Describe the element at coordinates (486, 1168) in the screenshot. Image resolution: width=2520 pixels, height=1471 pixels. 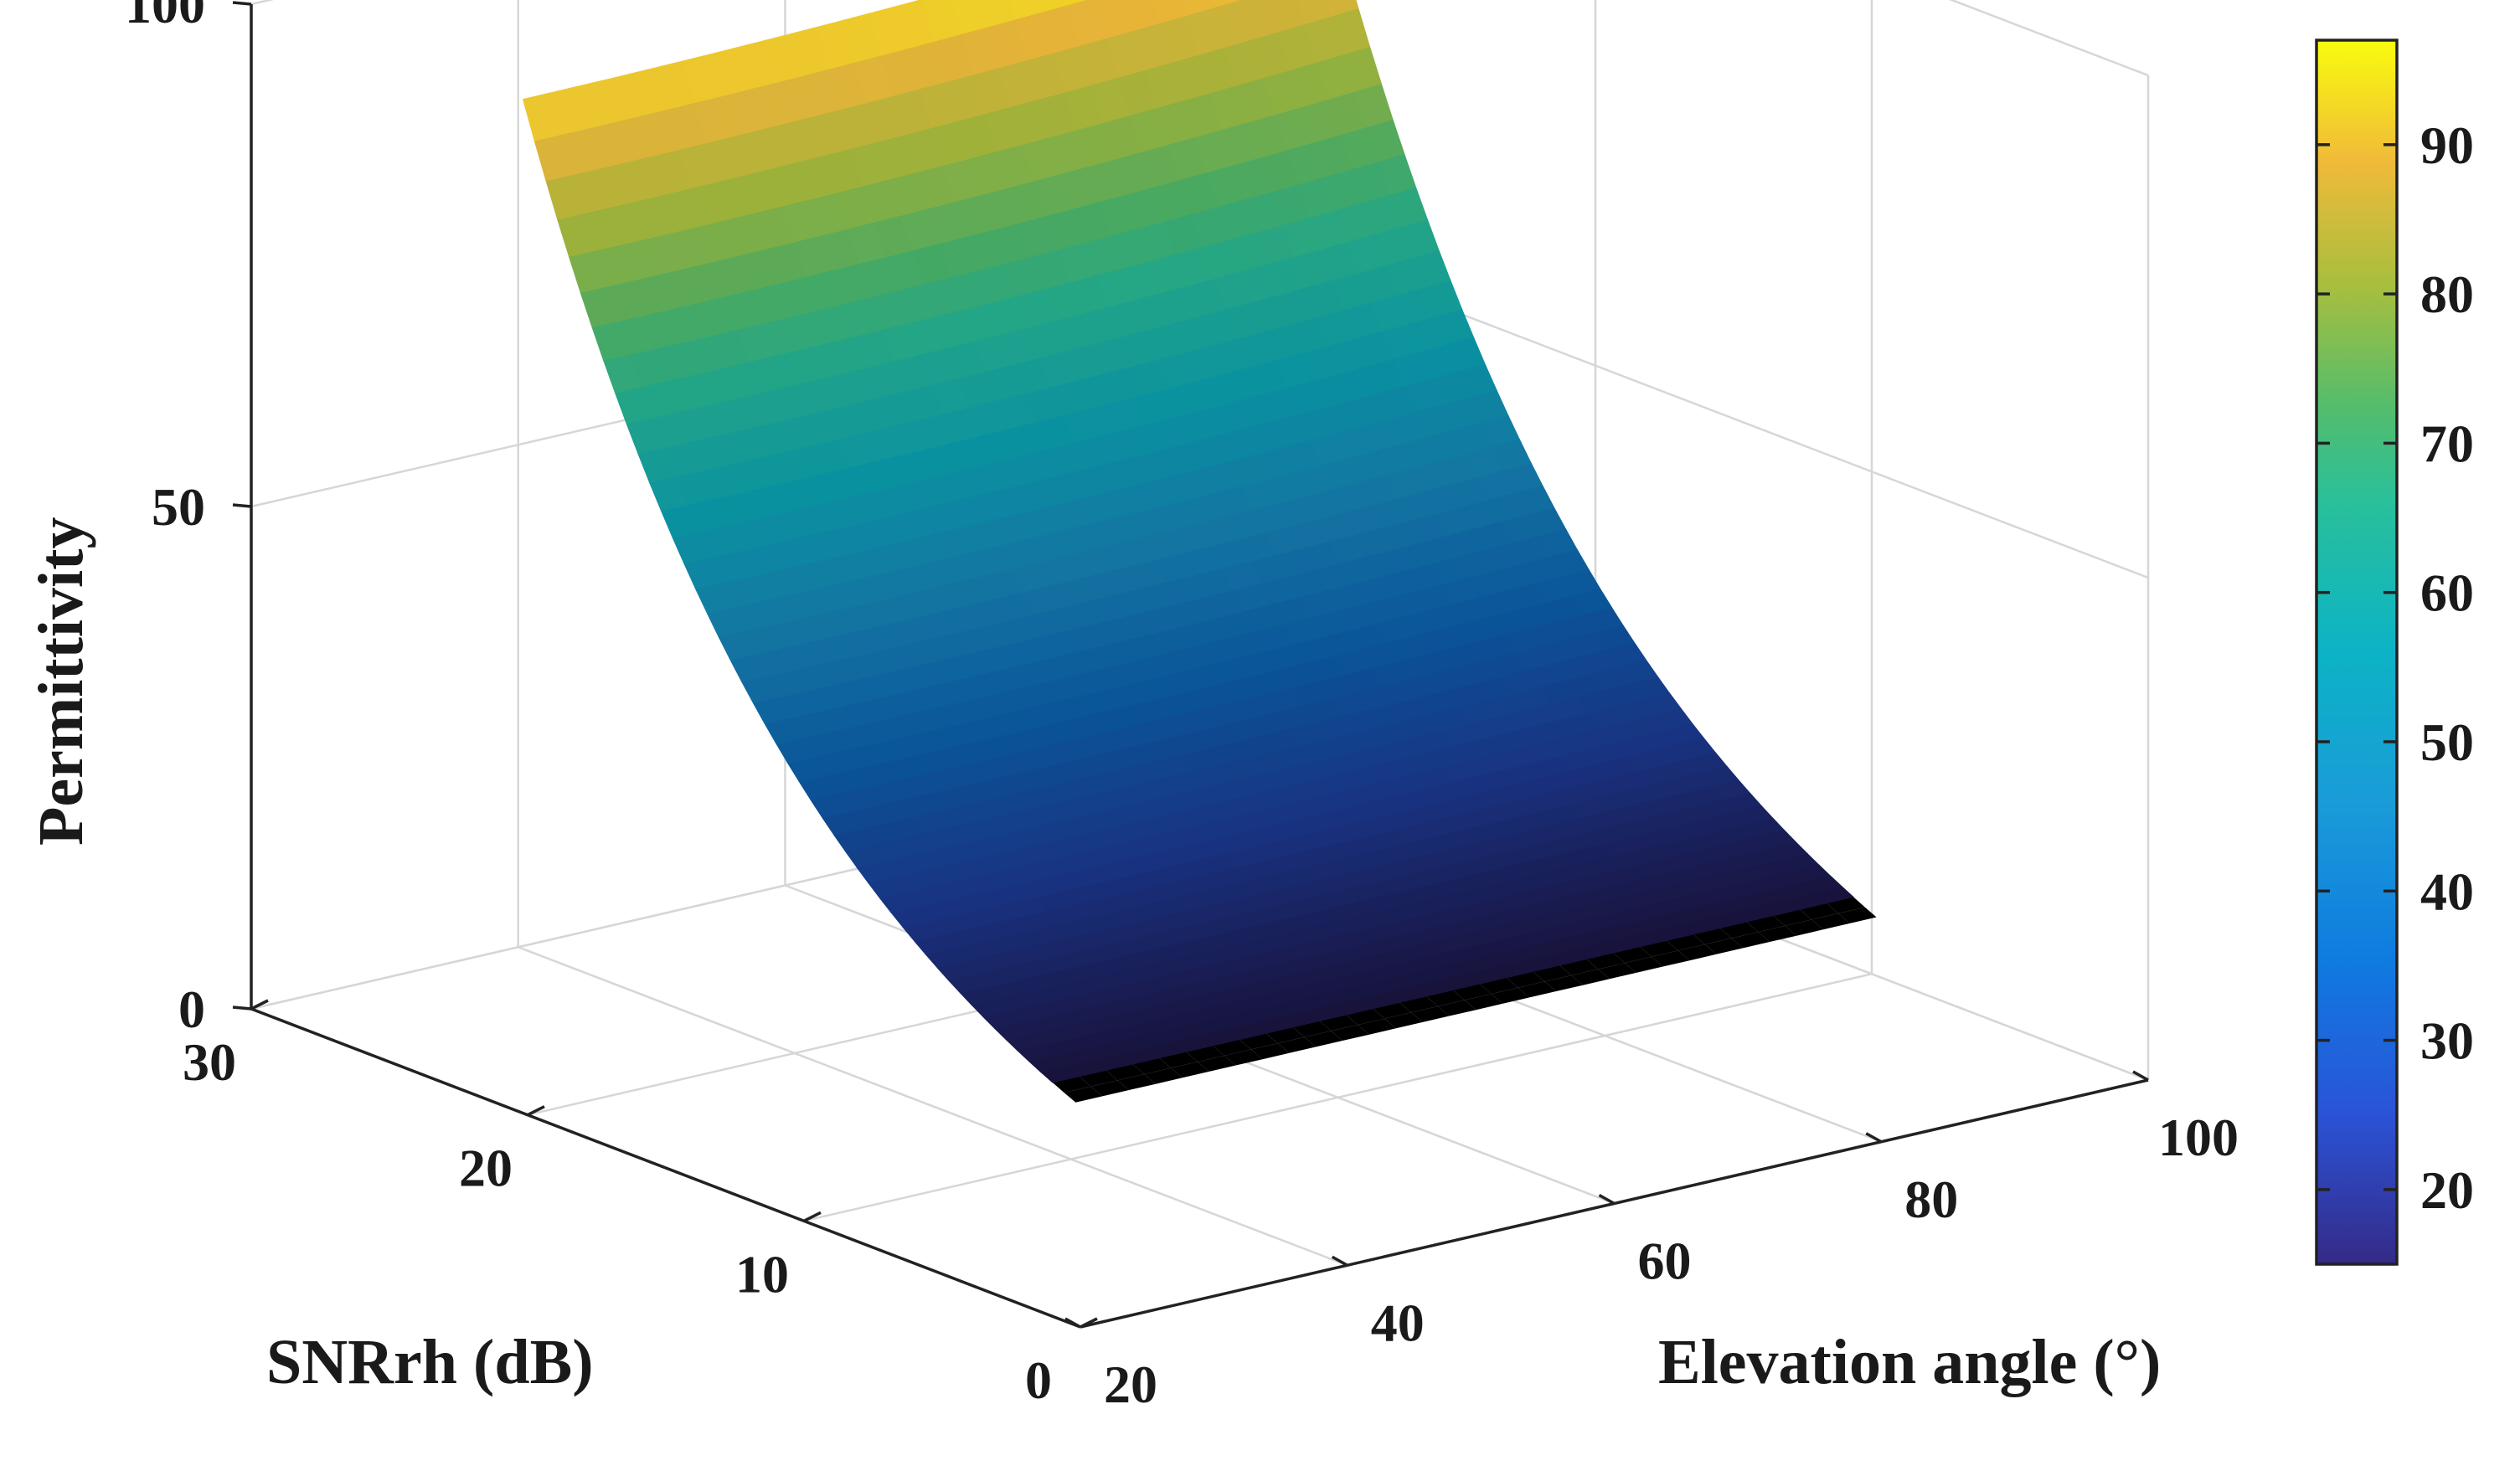
I see `y-tick-label: 20` at that location.